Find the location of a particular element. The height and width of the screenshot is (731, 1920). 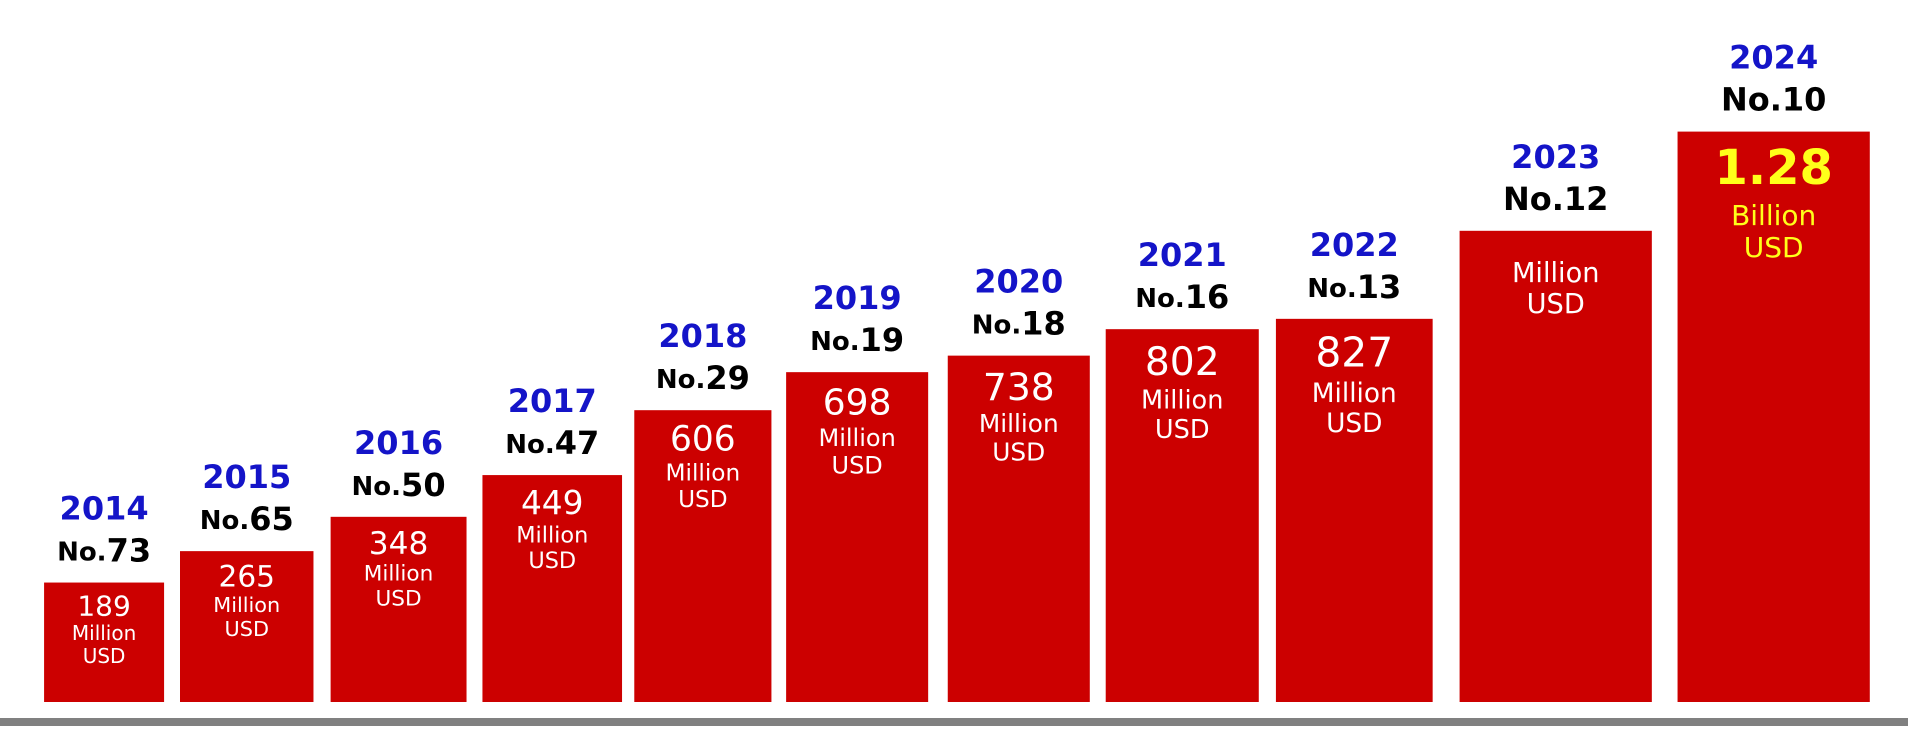

year-label: 2020 is located at coordinates (1018, 282).